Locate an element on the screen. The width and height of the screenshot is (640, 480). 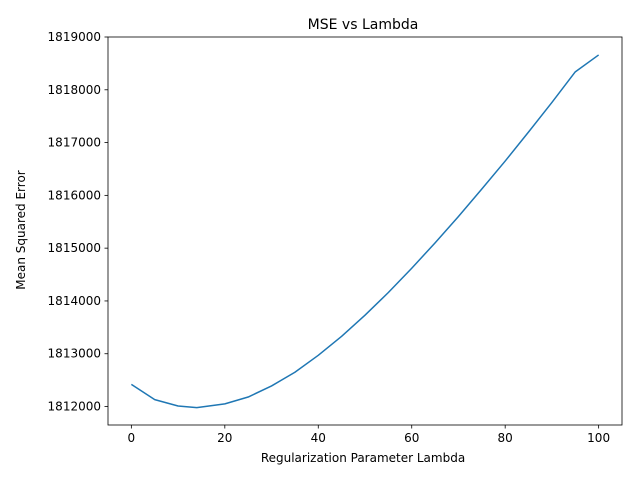
y-tick-label-1819000: 1819000 is located at coordinates (74, 37).